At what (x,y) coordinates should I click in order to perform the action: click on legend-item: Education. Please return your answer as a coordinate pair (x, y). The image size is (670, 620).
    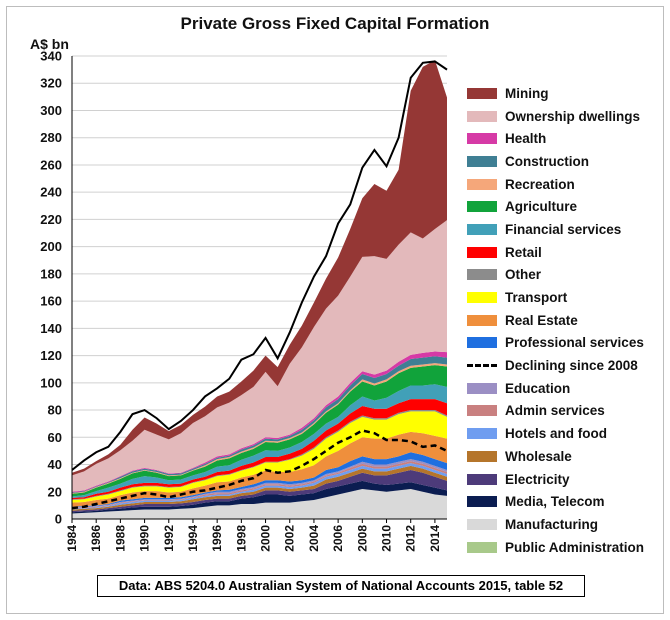
    Looking at the image, I should click on (567, 388).